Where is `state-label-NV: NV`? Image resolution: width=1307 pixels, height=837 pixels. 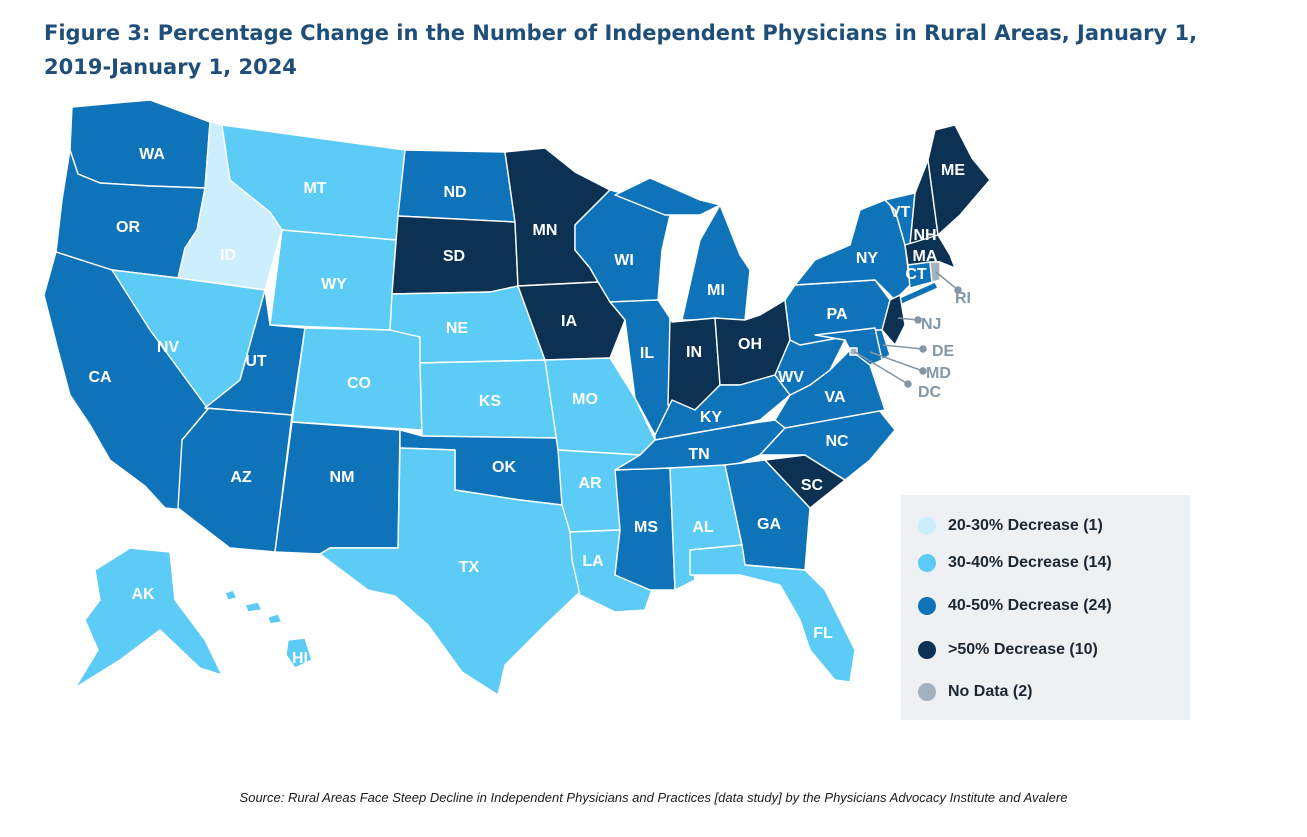
state-label-NV: NV is located at coordinates (168, 347).